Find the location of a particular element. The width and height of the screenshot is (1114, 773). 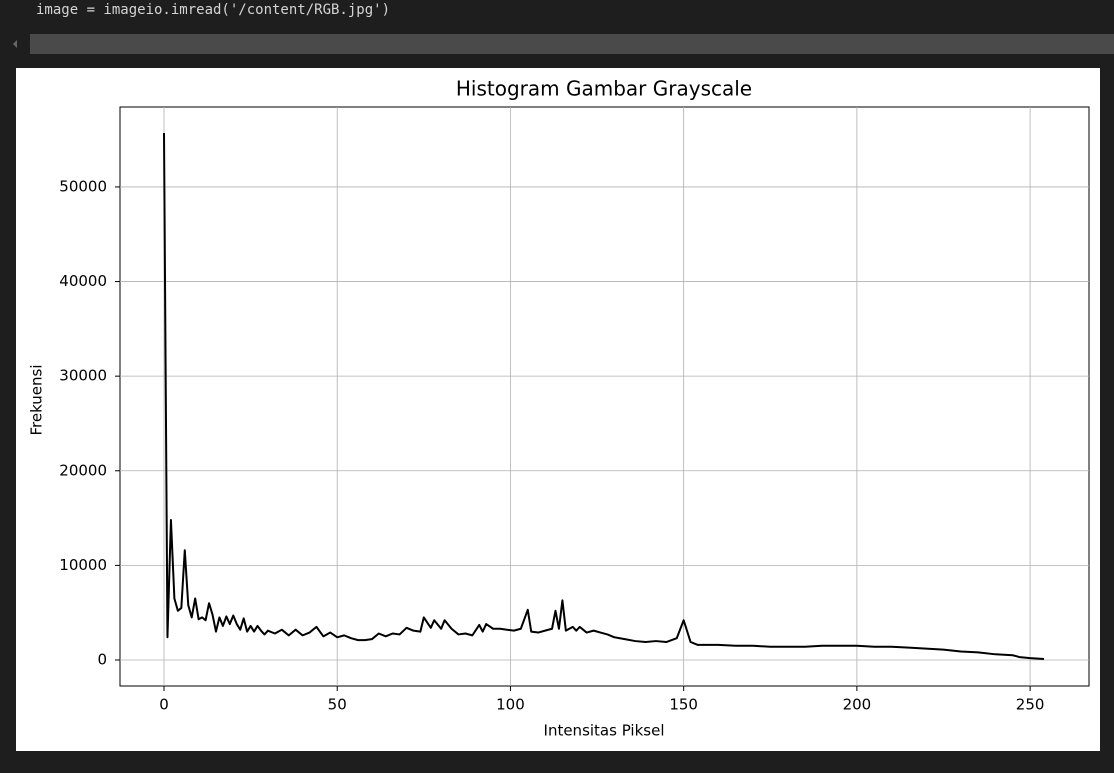

y-tick-label: 40000 is located at coordinates (83, 281).